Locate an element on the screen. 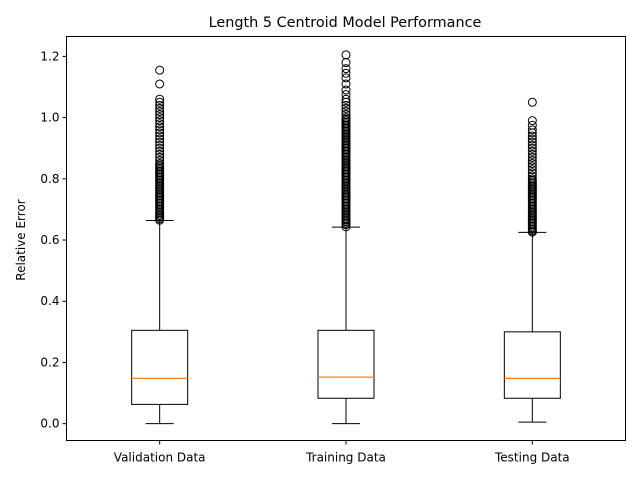 The height and width of the screenshot is (484, 640). y-tick-label: 0.4 is located at coordinates (49, 301).